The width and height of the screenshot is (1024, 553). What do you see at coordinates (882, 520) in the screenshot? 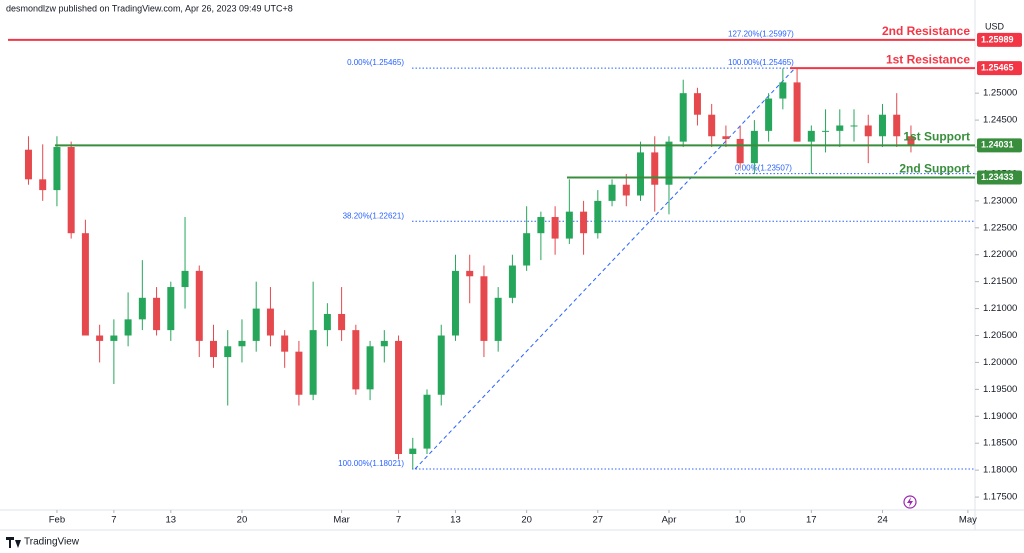
I see `x-tick-label: 24` at bounding box center [882, 520].